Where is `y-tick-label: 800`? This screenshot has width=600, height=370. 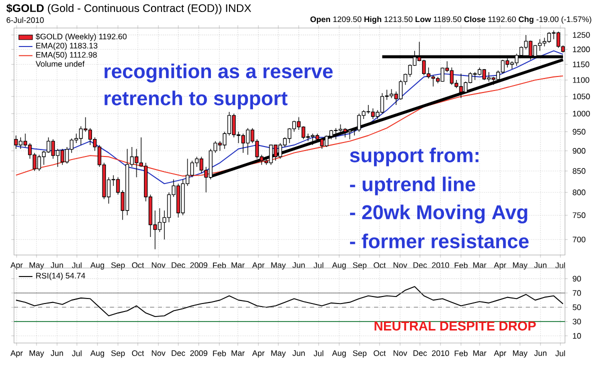
y-tick-label: 800 is located at coordinates (579, 193).